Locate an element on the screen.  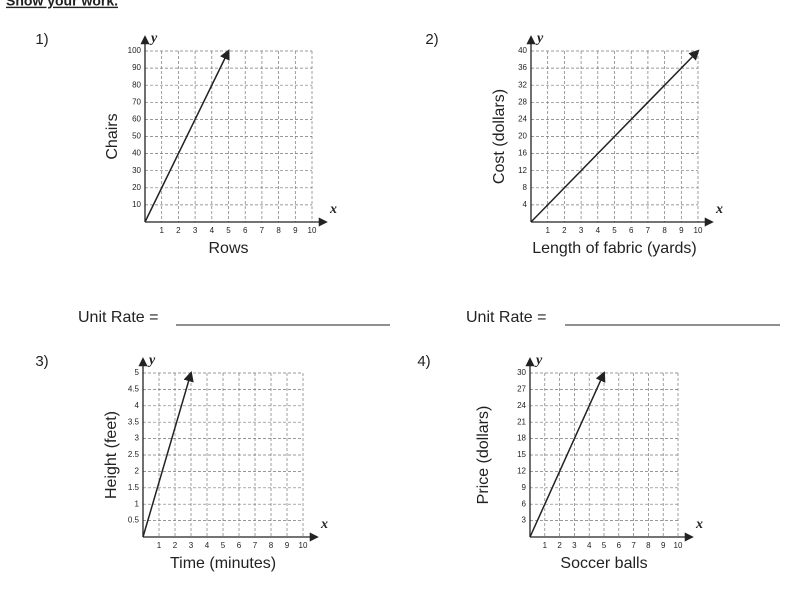
y-tick-label: 28 is located at coordinates (522, 101).